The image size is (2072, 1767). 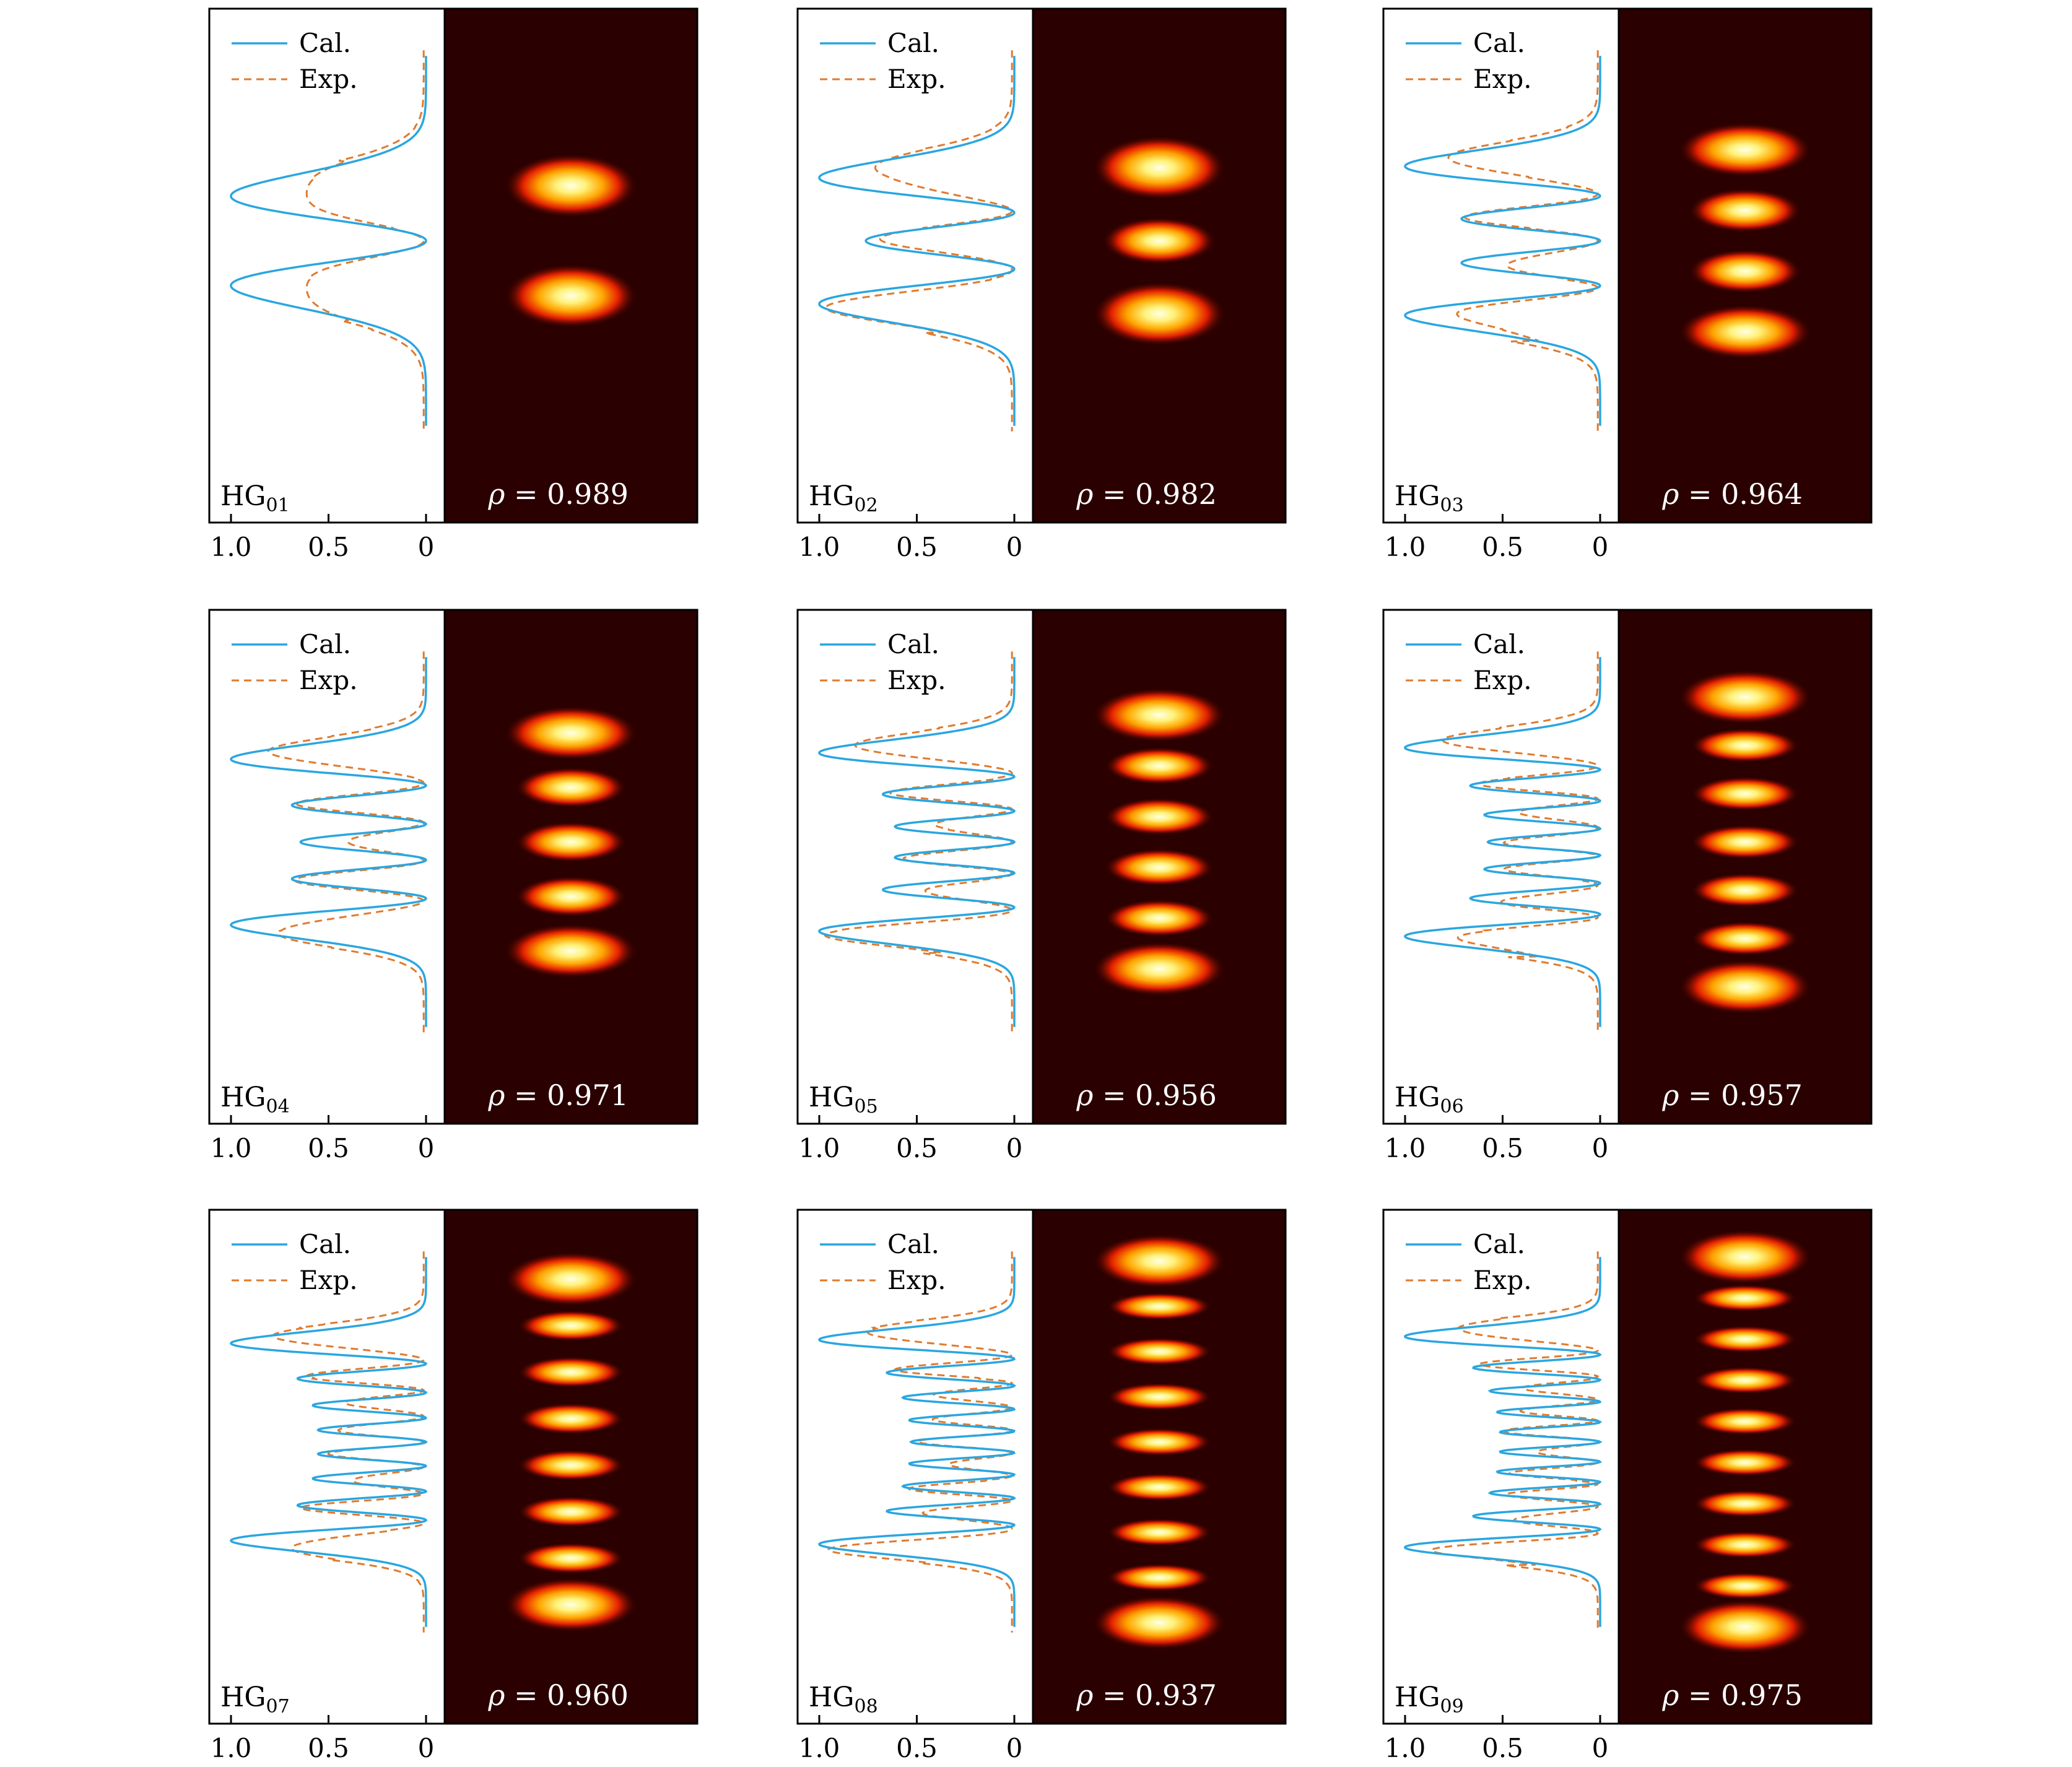 What do you see at coordinates (566, 1695) in the screenshot?
I see `rho-value: = 0.960` at bounding box center [566, 1695].